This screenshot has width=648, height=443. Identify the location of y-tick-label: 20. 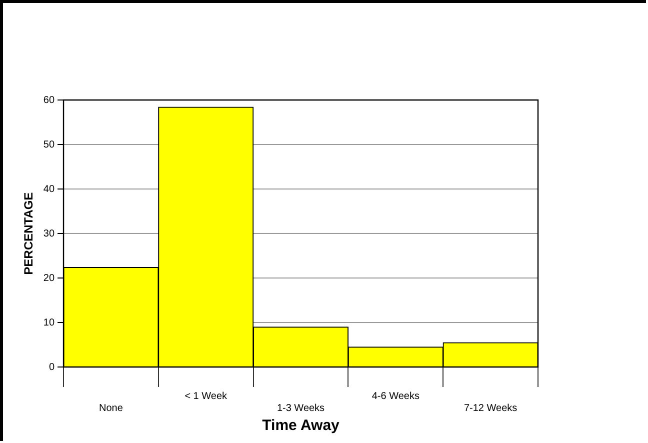
(49, 278).